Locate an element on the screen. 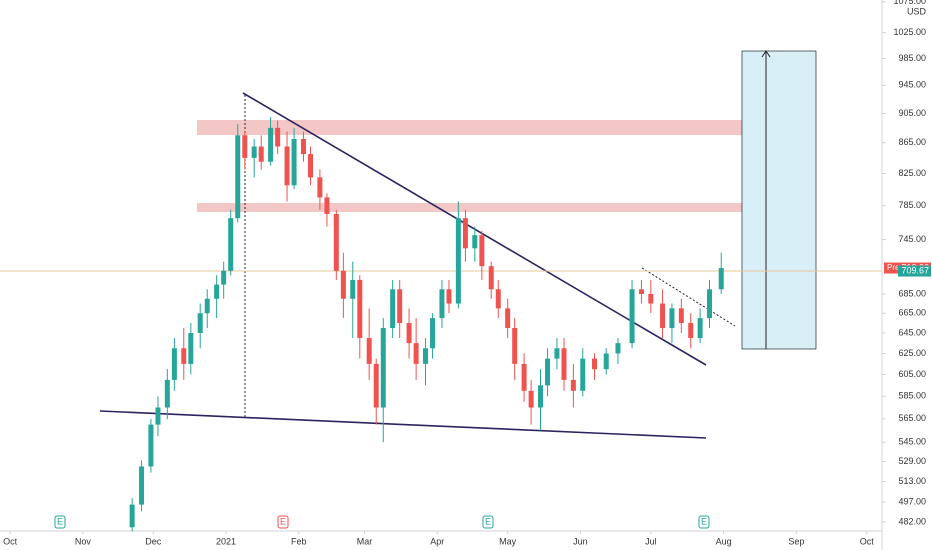 The width and height of the screenshot is (932, 550). last-price-label: 709.67 is located at coordinates (915, 270).